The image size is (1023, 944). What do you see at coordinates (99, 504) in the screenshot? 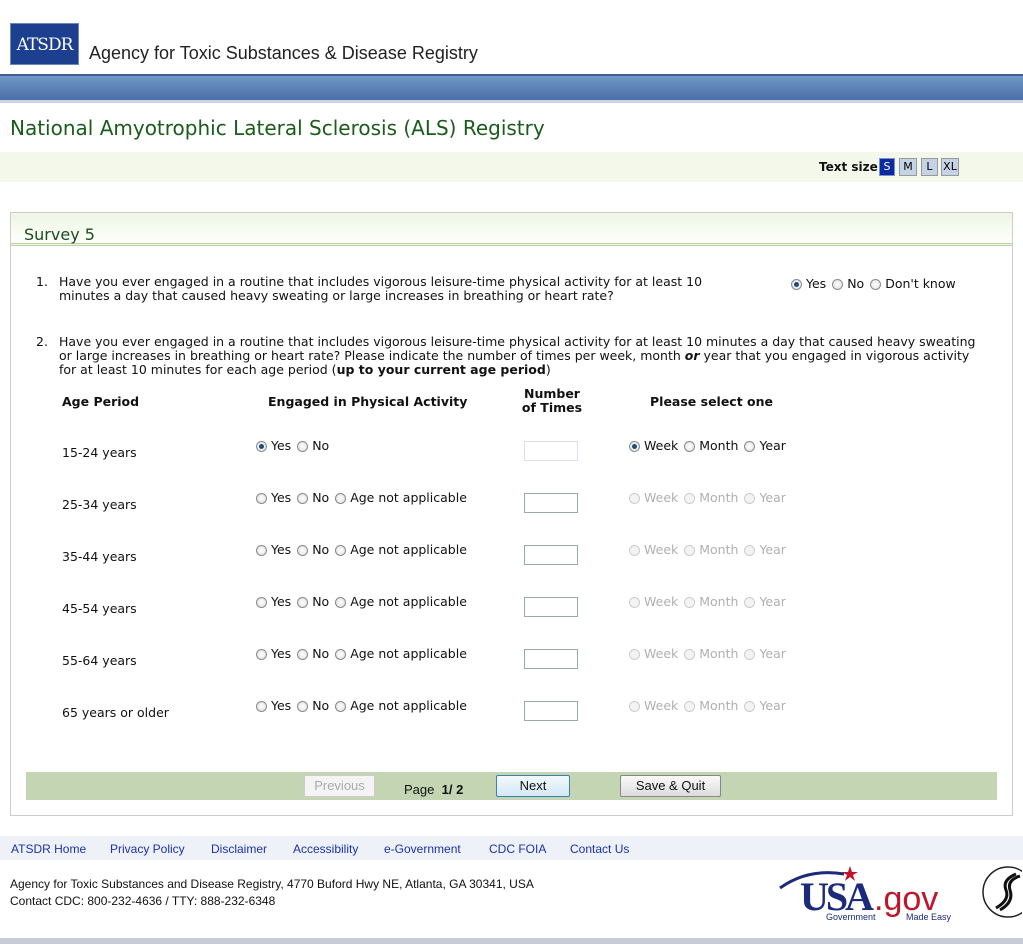
I see `age-period-label: 25-34 years` at bounding box center [99, 504].